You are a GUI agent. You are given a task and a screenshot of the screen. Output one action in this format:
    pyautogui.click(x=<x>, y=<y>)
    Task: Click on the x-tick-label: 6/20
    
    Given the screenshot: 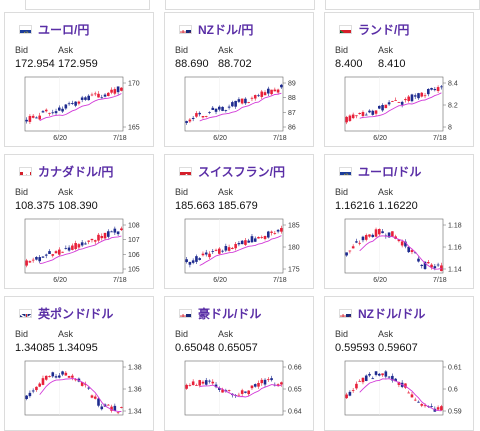 What is the action you would take?
    pyautogui.click(x=60, y=138)
    